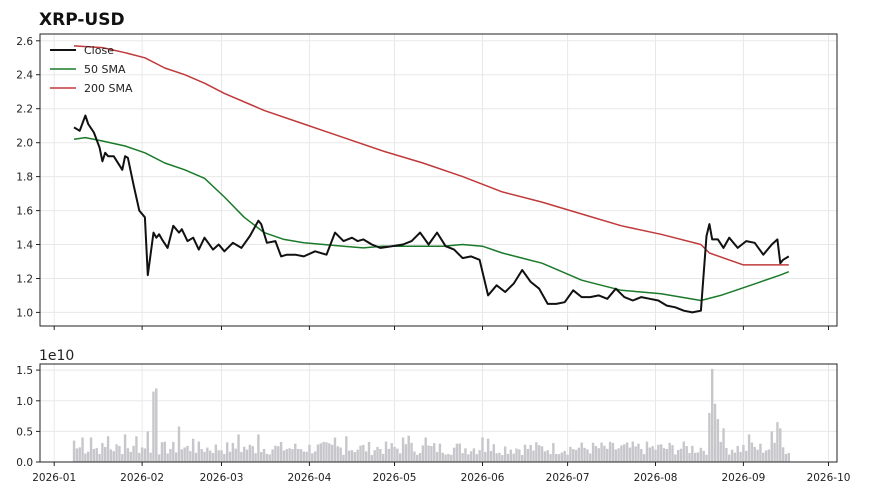  What do you see at coordinates (24, 178) in the screenshot?
I see `price-y-tick-label: 1.8` at bounding box center [24, 178].